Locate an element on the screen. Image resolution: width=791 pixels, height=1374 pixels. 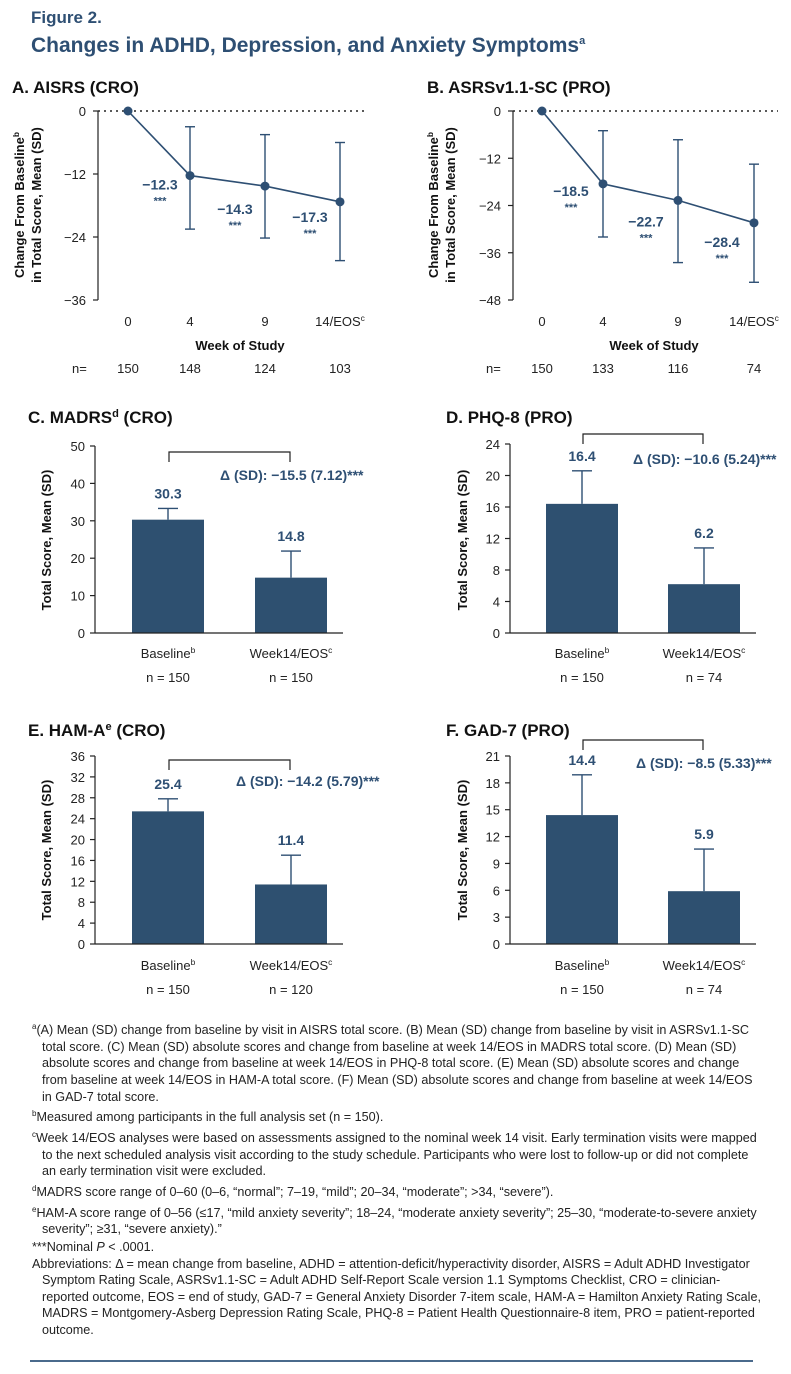
n-count: n = 74 is located at coordinates (704, 989).